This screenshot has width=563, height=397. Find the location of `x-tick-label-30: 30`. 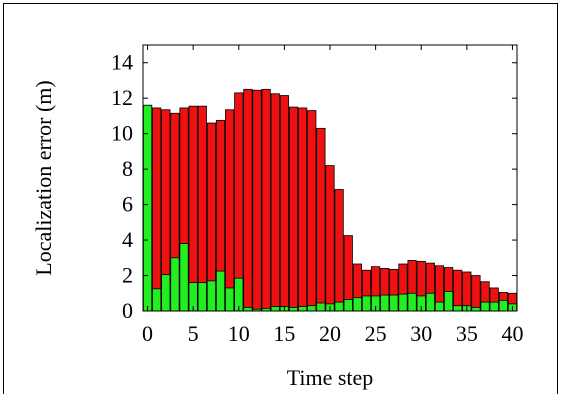

x-tick-label-30: 30 is located at coordinates (421, 333).